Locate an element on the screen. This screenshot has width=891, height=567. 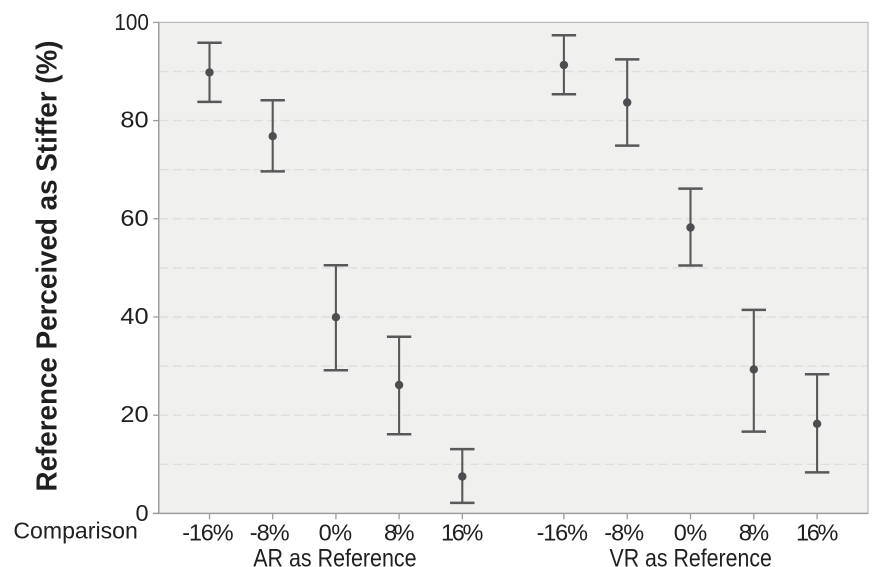
svg-text: 20 is located at coordinates (134, 414).